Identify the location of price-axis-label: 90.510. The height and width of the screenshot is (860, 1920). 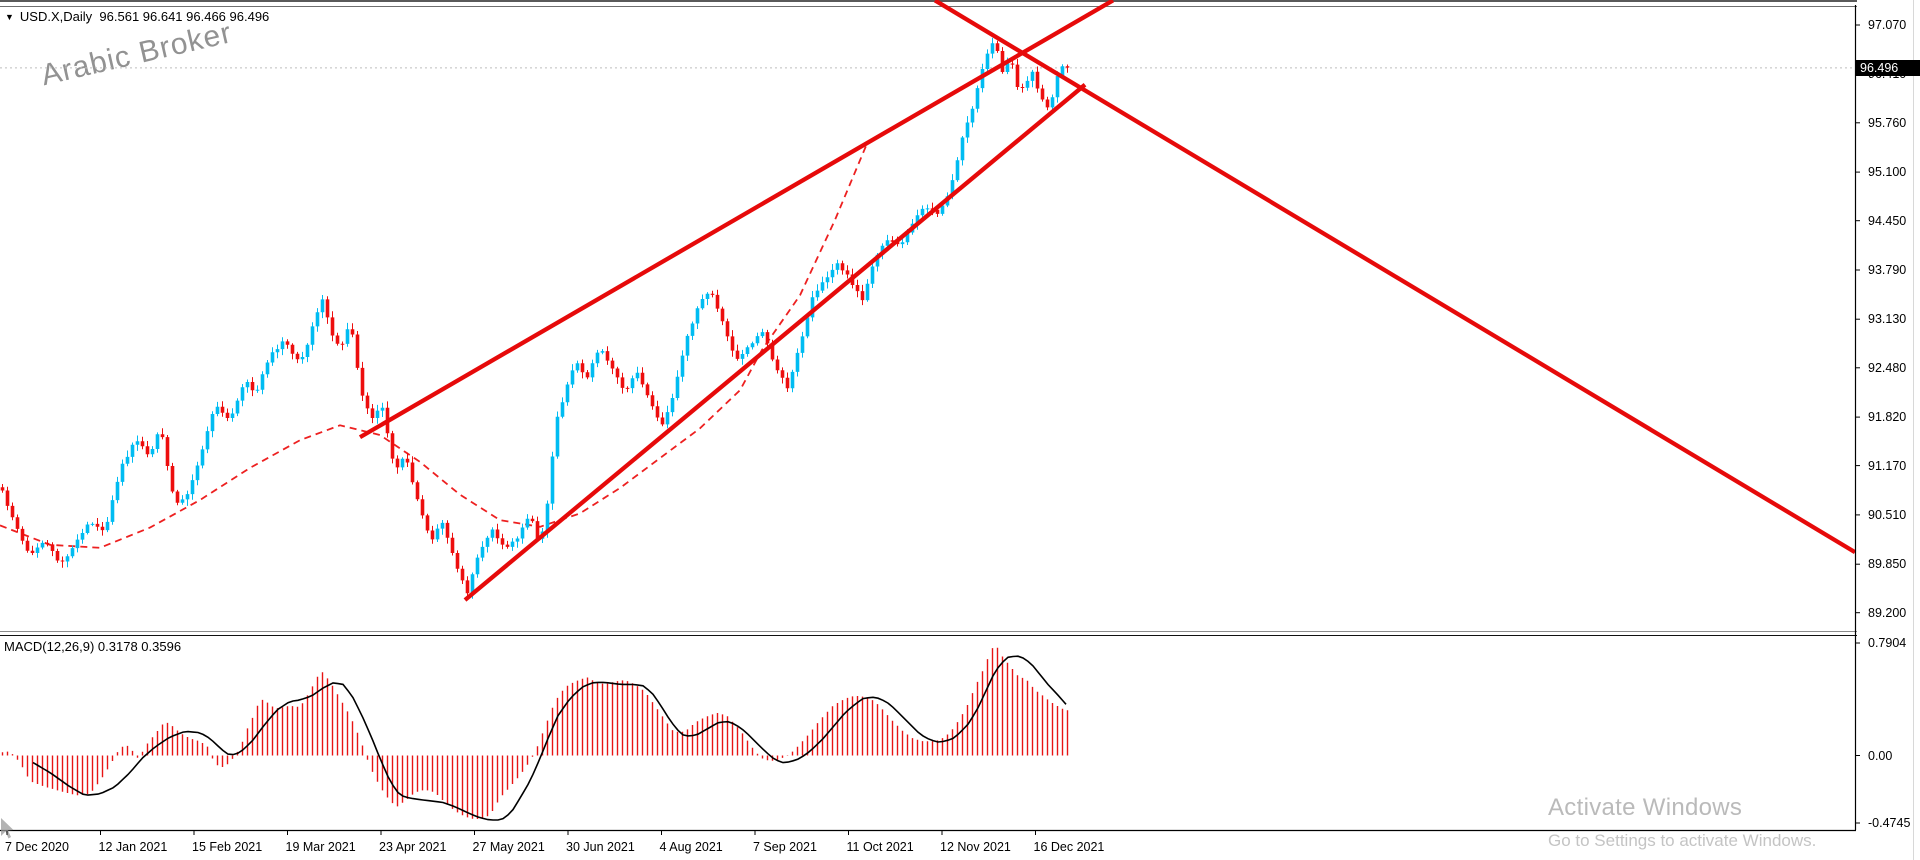
(1887, 514).